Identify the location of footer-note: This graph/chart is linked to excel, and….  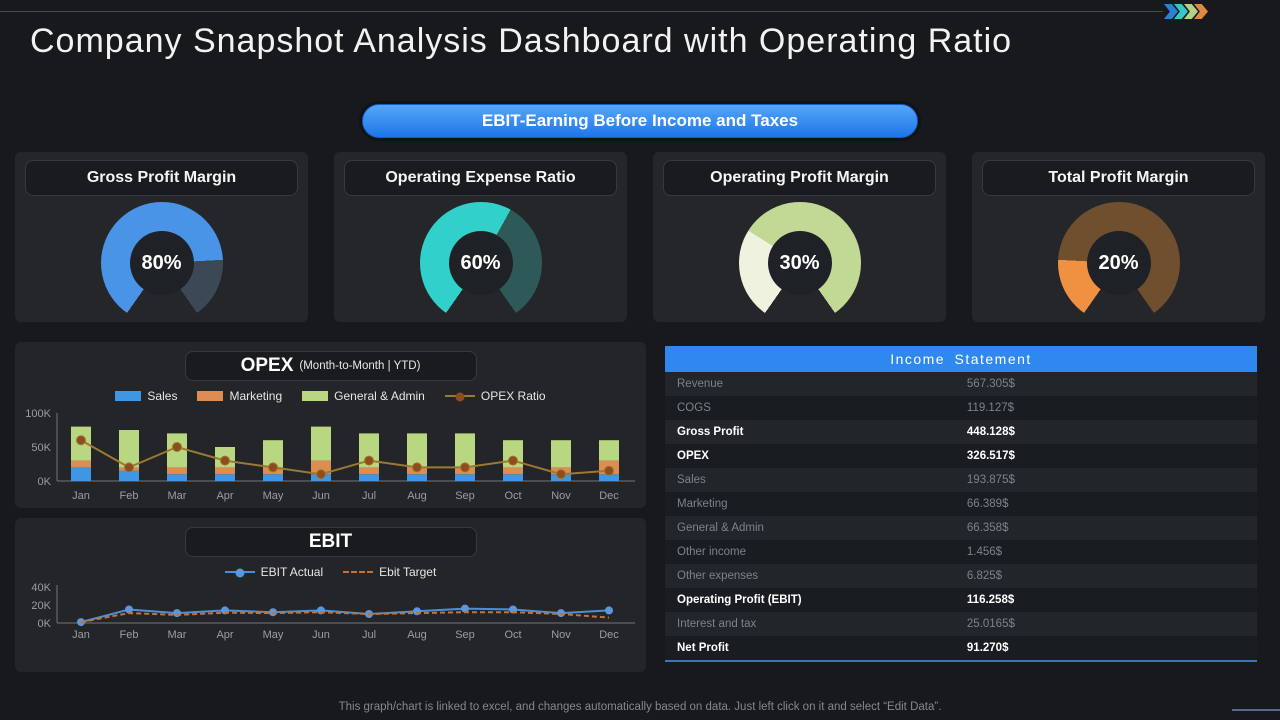
(640, 707).